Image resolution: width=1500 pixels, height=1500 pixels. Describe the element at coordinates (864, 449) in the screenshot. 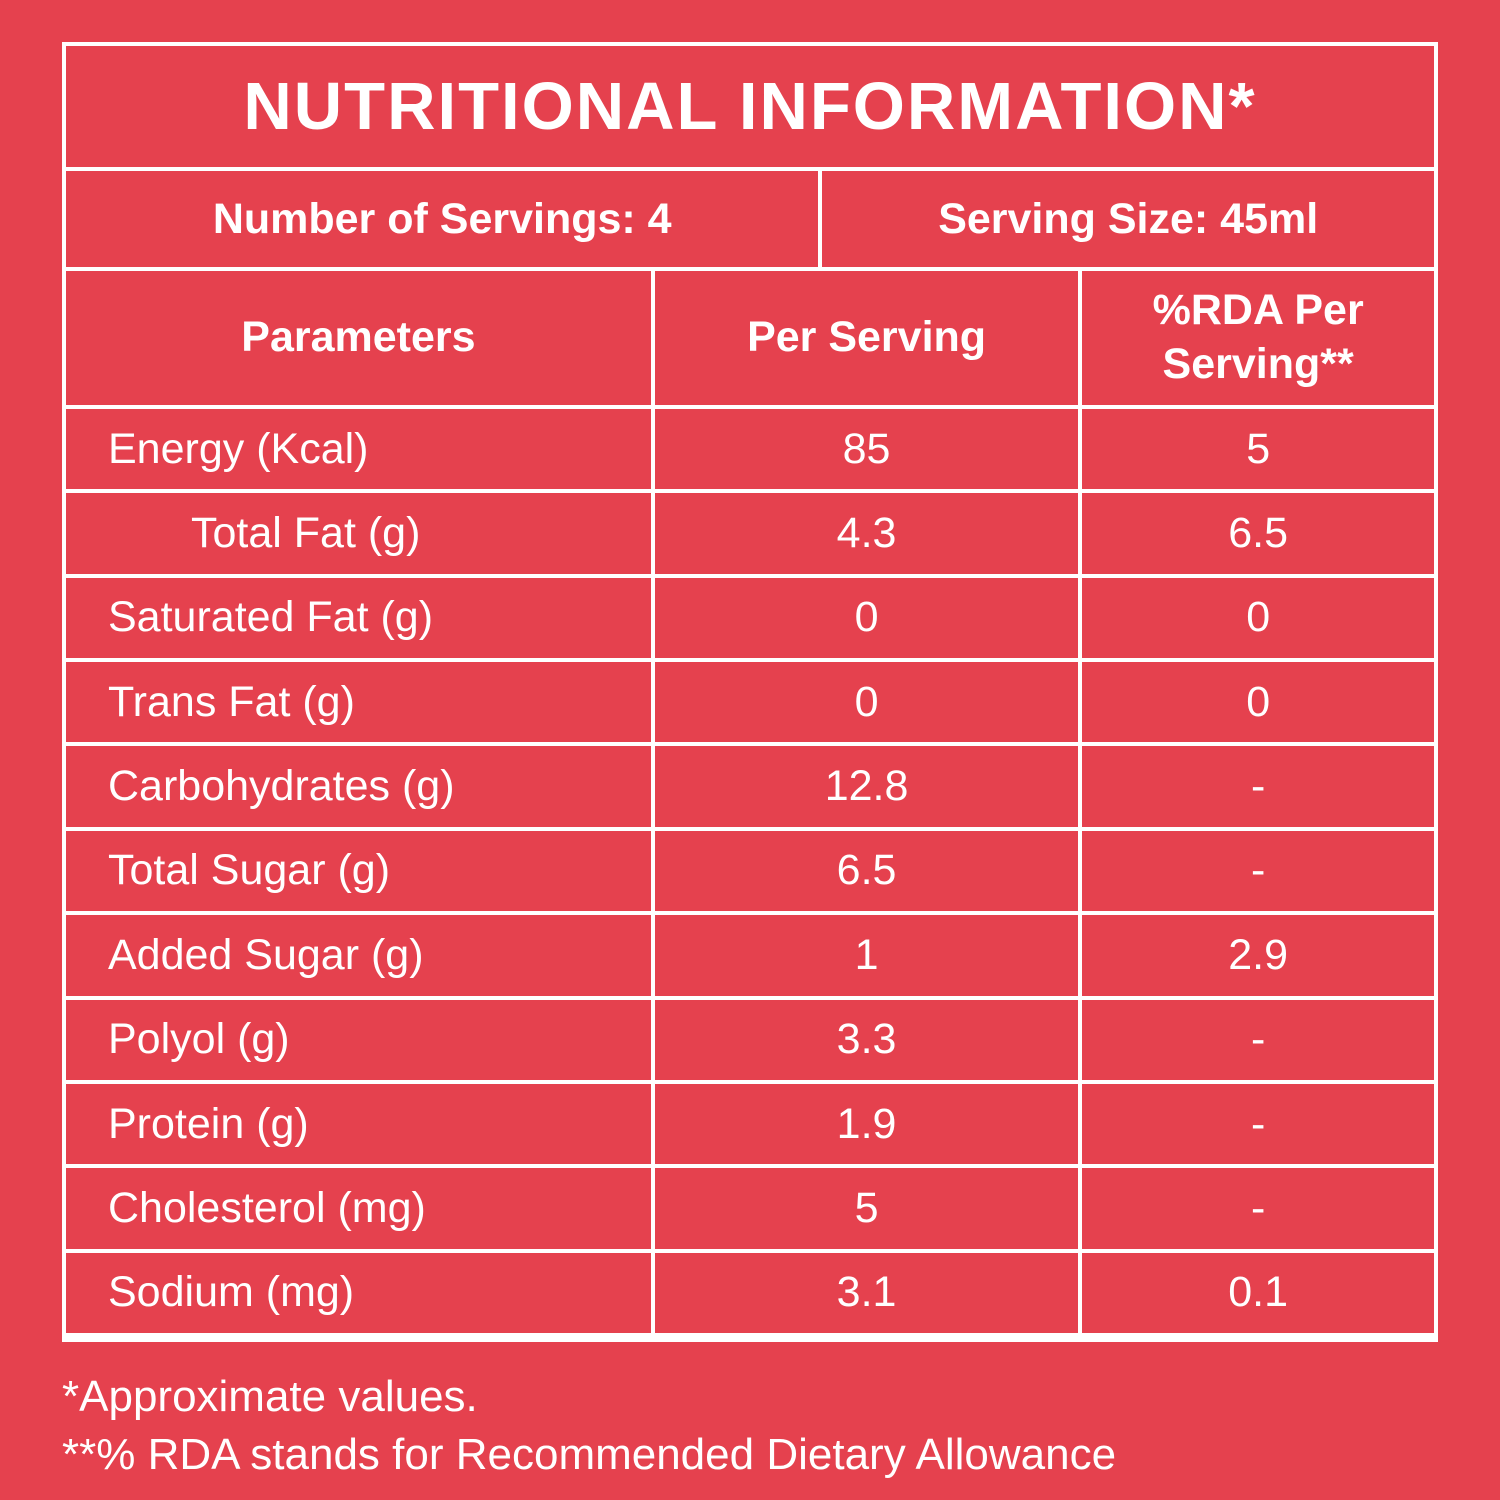

I see `per-serving-value: 85` at that location.